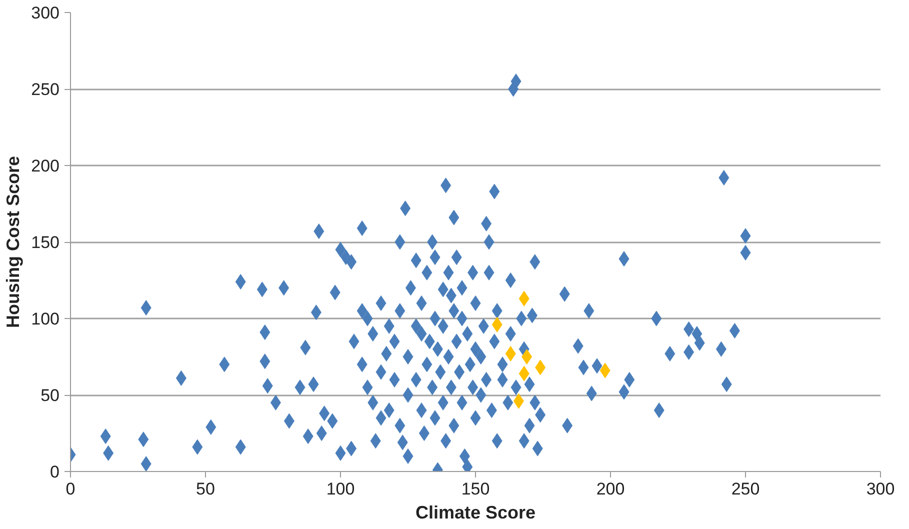 Image resolution: width=909 pixels, height=529 pixels. What do you see at coordinates (527, 356) in the screenshot?
I see `point` at bounding box center [527, 356].